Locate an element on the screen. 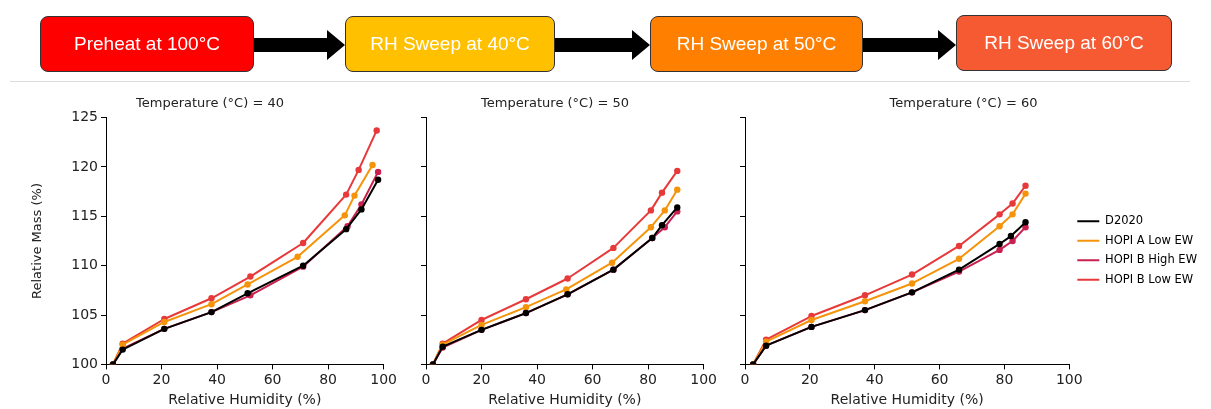  y-tick-label: 100 is located at coordinates (84, 363).